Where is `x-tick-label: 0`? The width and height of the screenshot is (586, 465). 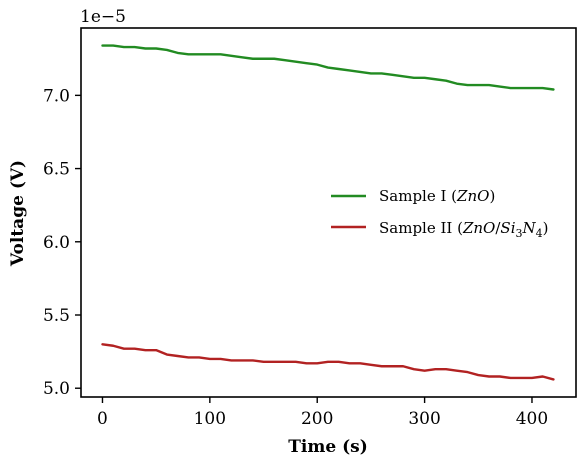
x-tick-label: 0 is located at coordinates (102, 419).